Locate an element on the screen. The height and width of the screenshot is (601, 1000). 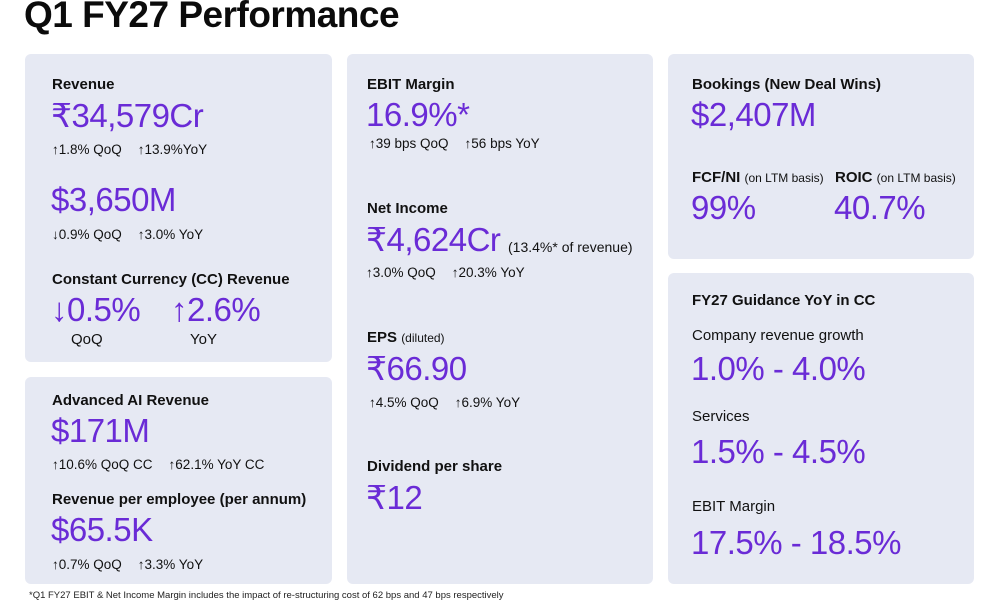
company-revenue-growth-value: 1.0% - 4.0% is located at coordinates (778, 368).